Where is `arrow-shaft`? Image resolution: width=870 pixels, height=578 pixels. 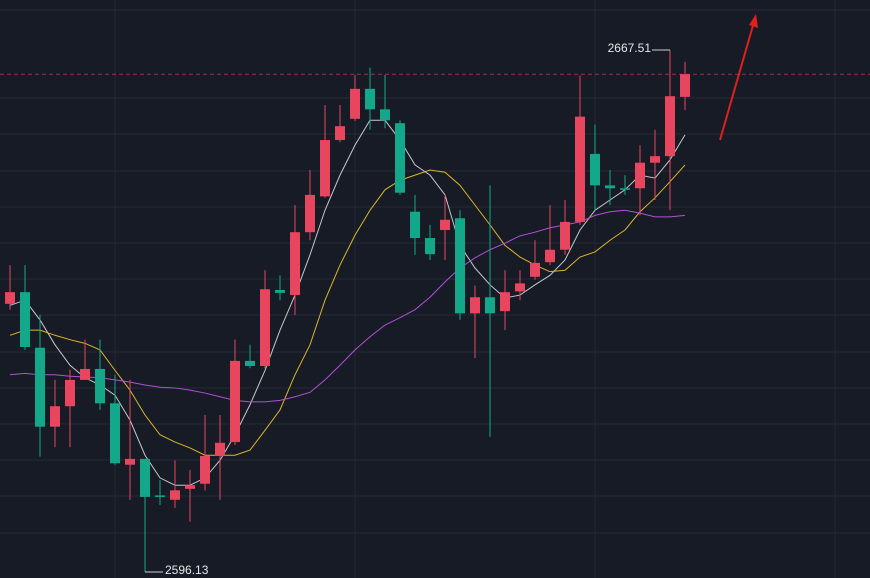
arrow-shaft is located at coordinates (737, 81).